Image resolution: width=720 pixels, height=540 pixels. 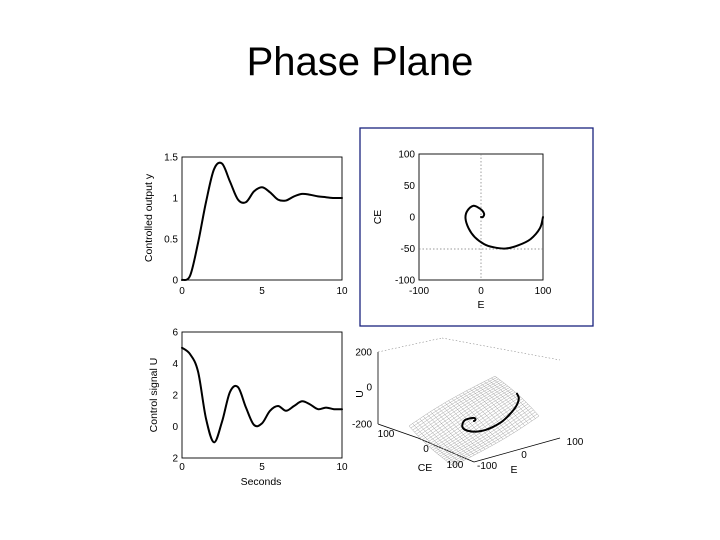 I want to click on surface-ce-tick: 0, so click(x=426, y=449).